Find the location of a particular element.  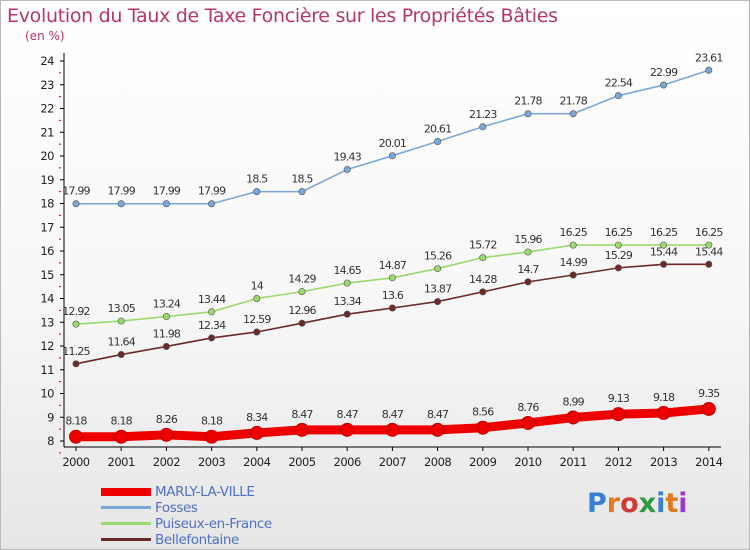

data-label: 19.43 is located at coordinates (347, 157).